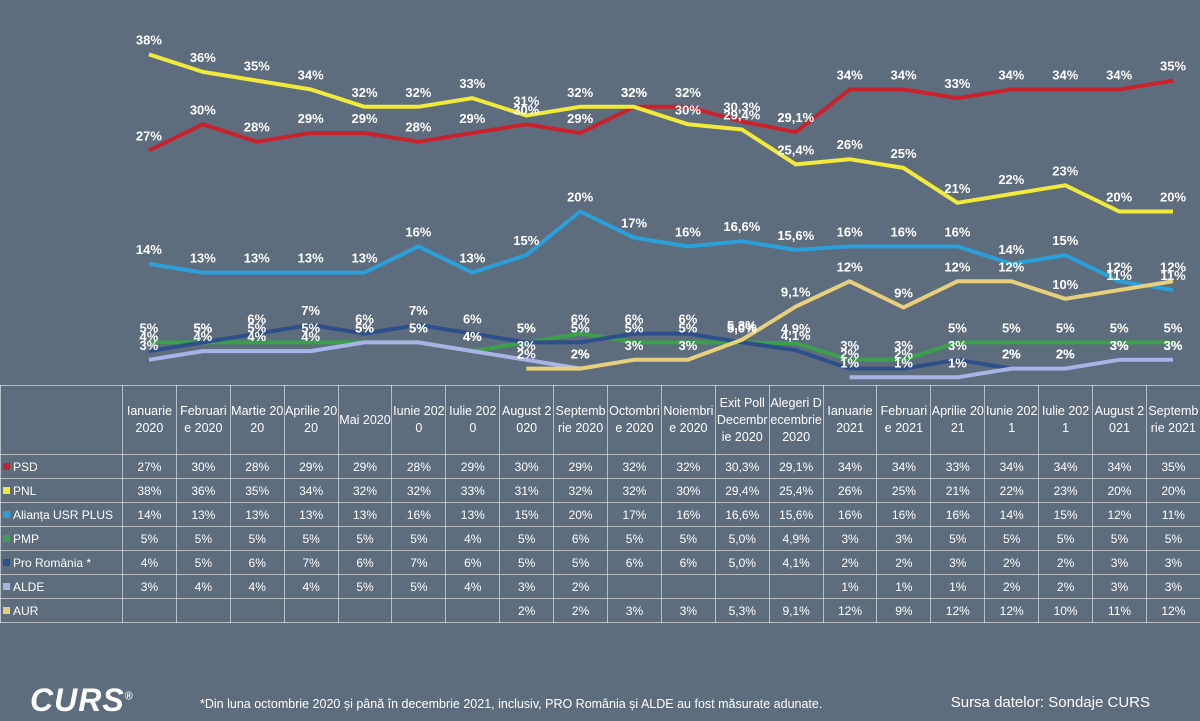 The height and width of the screenshot is (721, 1200). What do you see at coordinates (850, 144) in the screenshot?
I see `data-label: 26%` at bounding box center [850, 144].